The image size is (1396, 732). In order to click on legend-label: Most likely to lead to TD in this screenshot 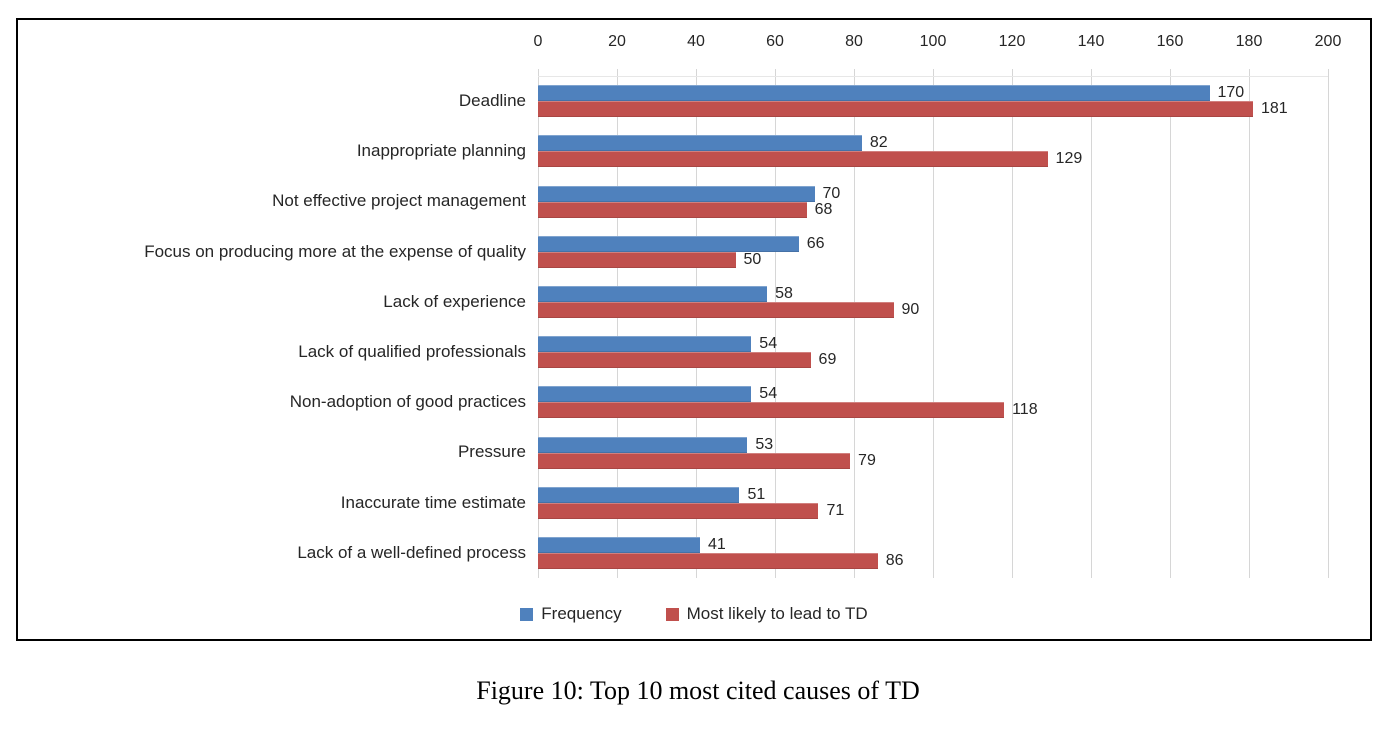, I will do `click(777, 613)`.